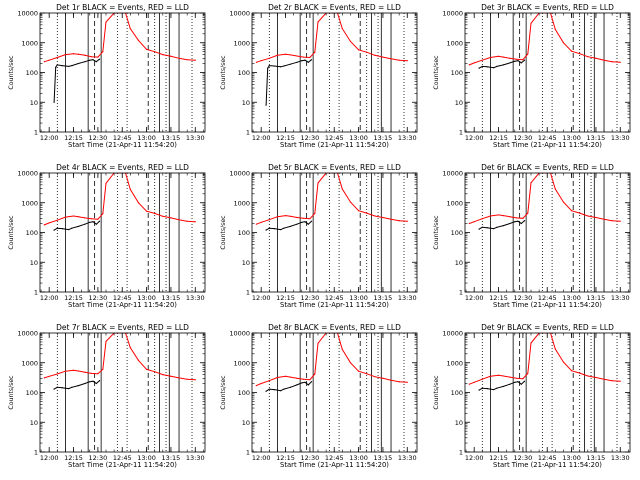 This screenshot has height=480, width=640. What do you see at coordinates (122, 7) in the screenshot?
I see `chart-title: Det 1r BLACK = Events, RED = LLD` at bounding box center [122, 7].